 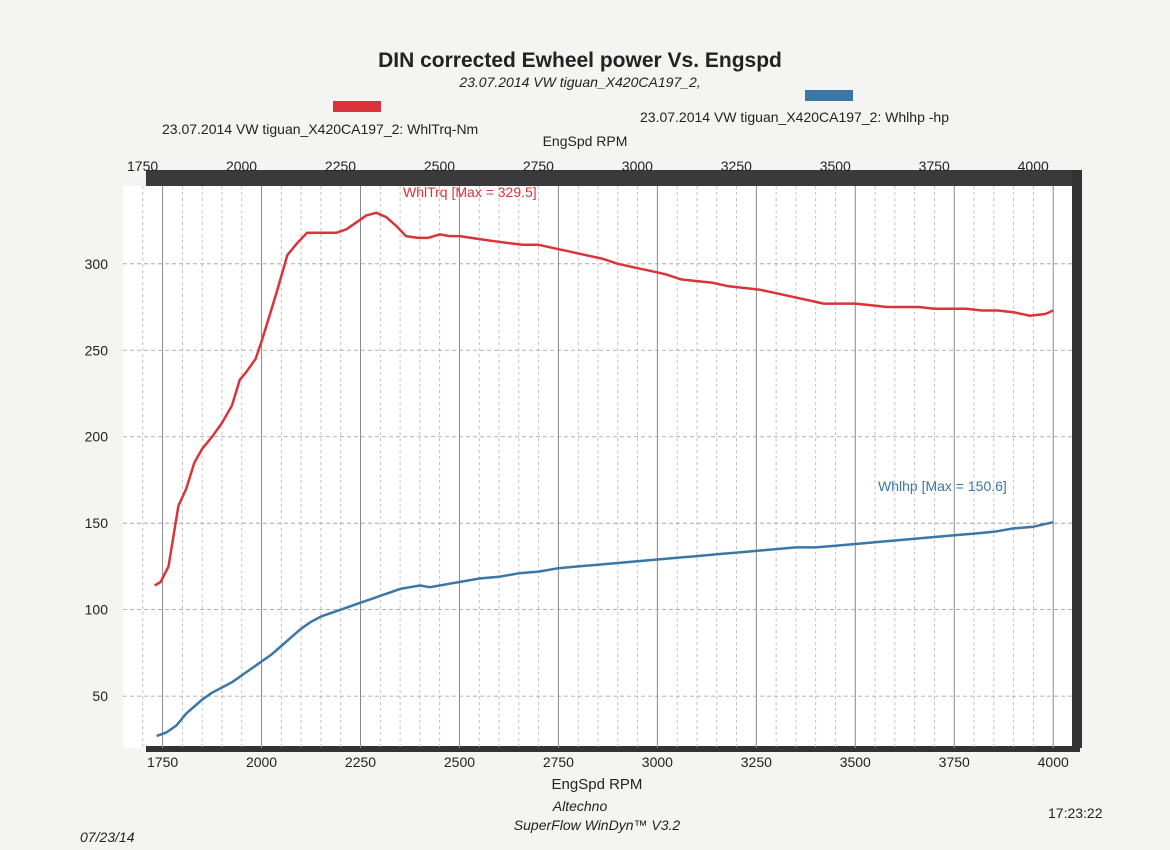 What do you see at coordinates (934, 166) in the screenshot?
I see `x-tick-label-top: 3750` at bounding box center [934, 166].